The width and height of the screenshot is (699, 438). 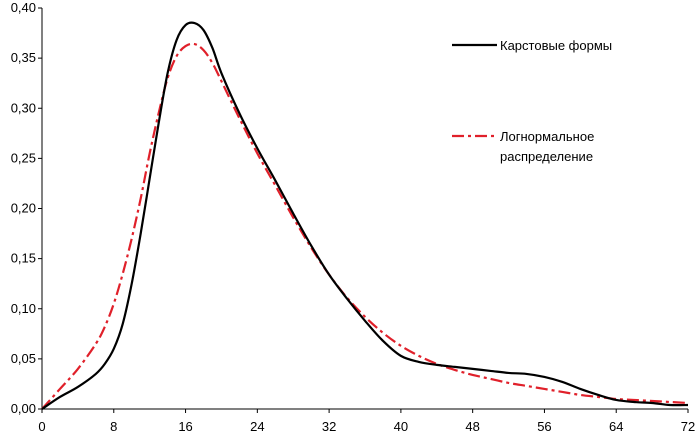 What do you see at coordinates (23, 107) in the screenshot?
I see `y-tick-label: 0,30` at bounding box center [23, 107].